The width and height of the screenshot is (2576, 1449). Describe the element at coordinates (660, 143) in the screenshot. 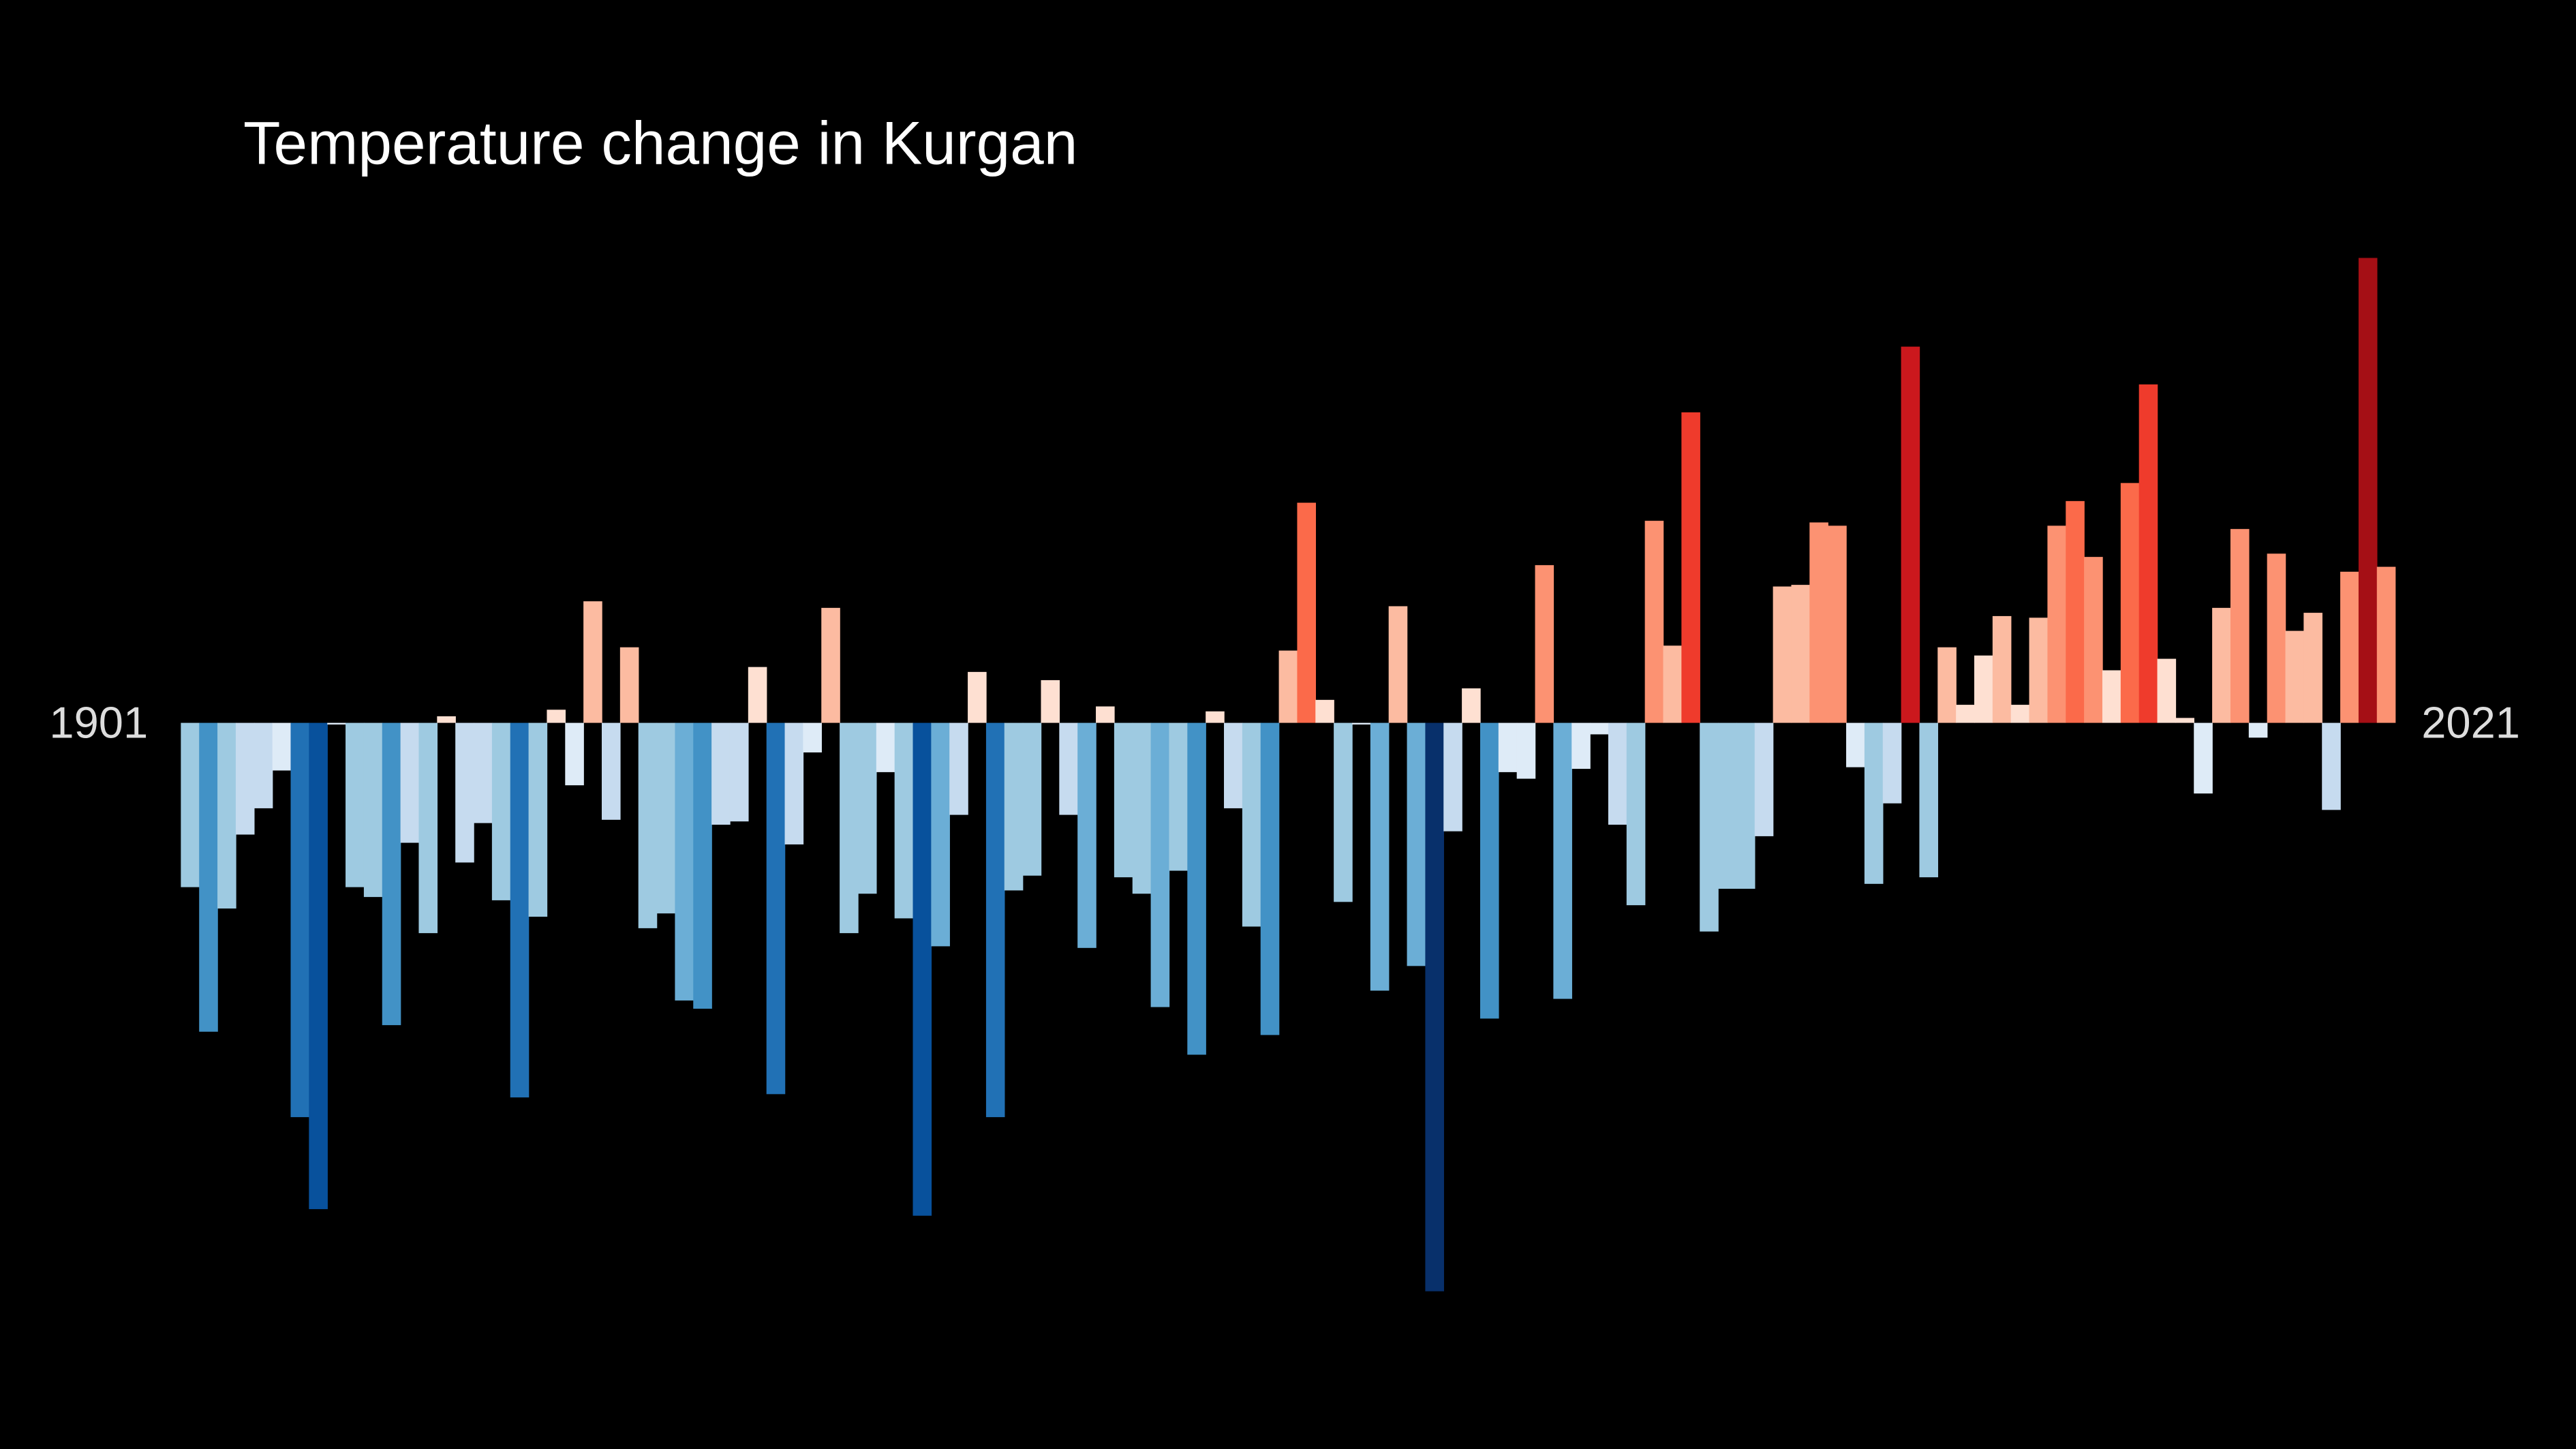

I see `chart-title: Temperature change in Kurgan` at that location.